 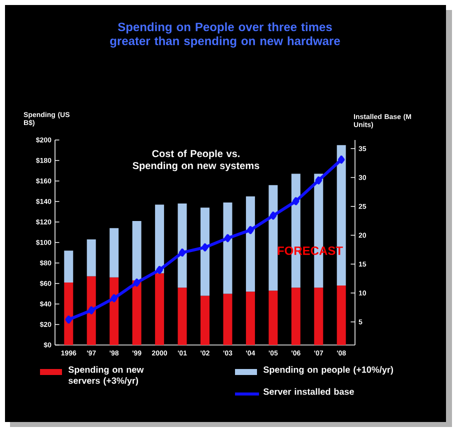 I want to click on legend-label: Spending on people (+10%/yr), so click(x=328, y=370).